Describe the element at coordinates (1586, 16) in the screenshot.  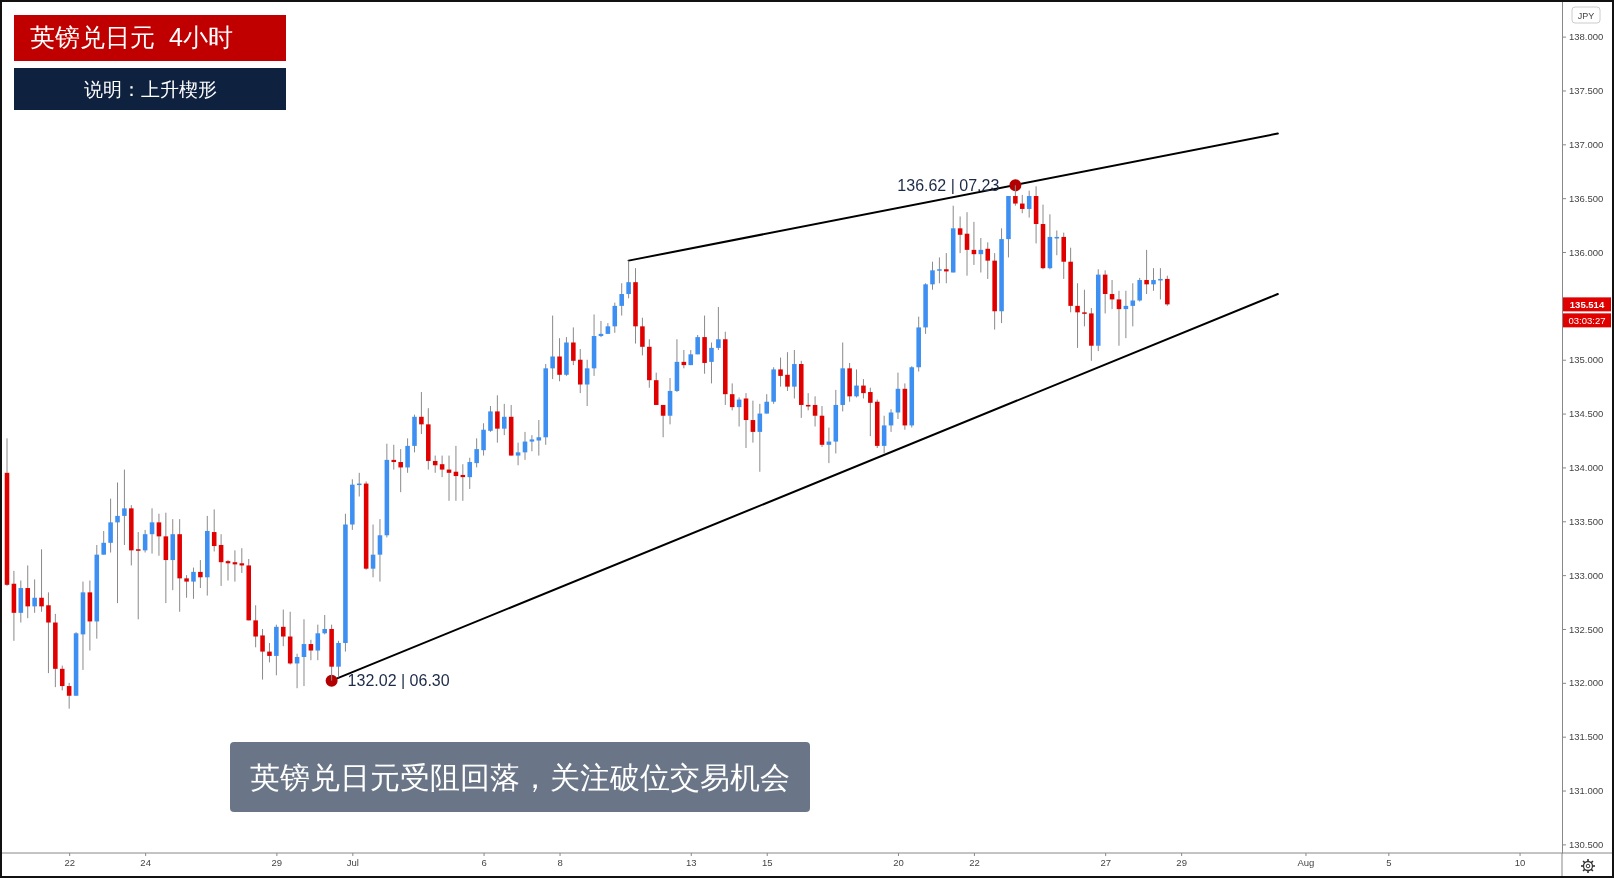
I see `y-axis-title: JPY` at that location.